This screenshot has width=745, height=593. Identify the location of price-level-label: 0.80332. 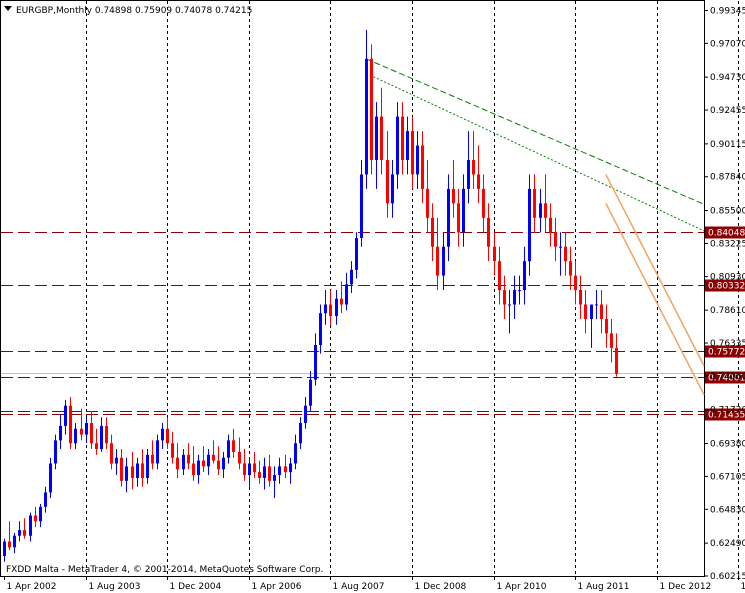
(726, 287).